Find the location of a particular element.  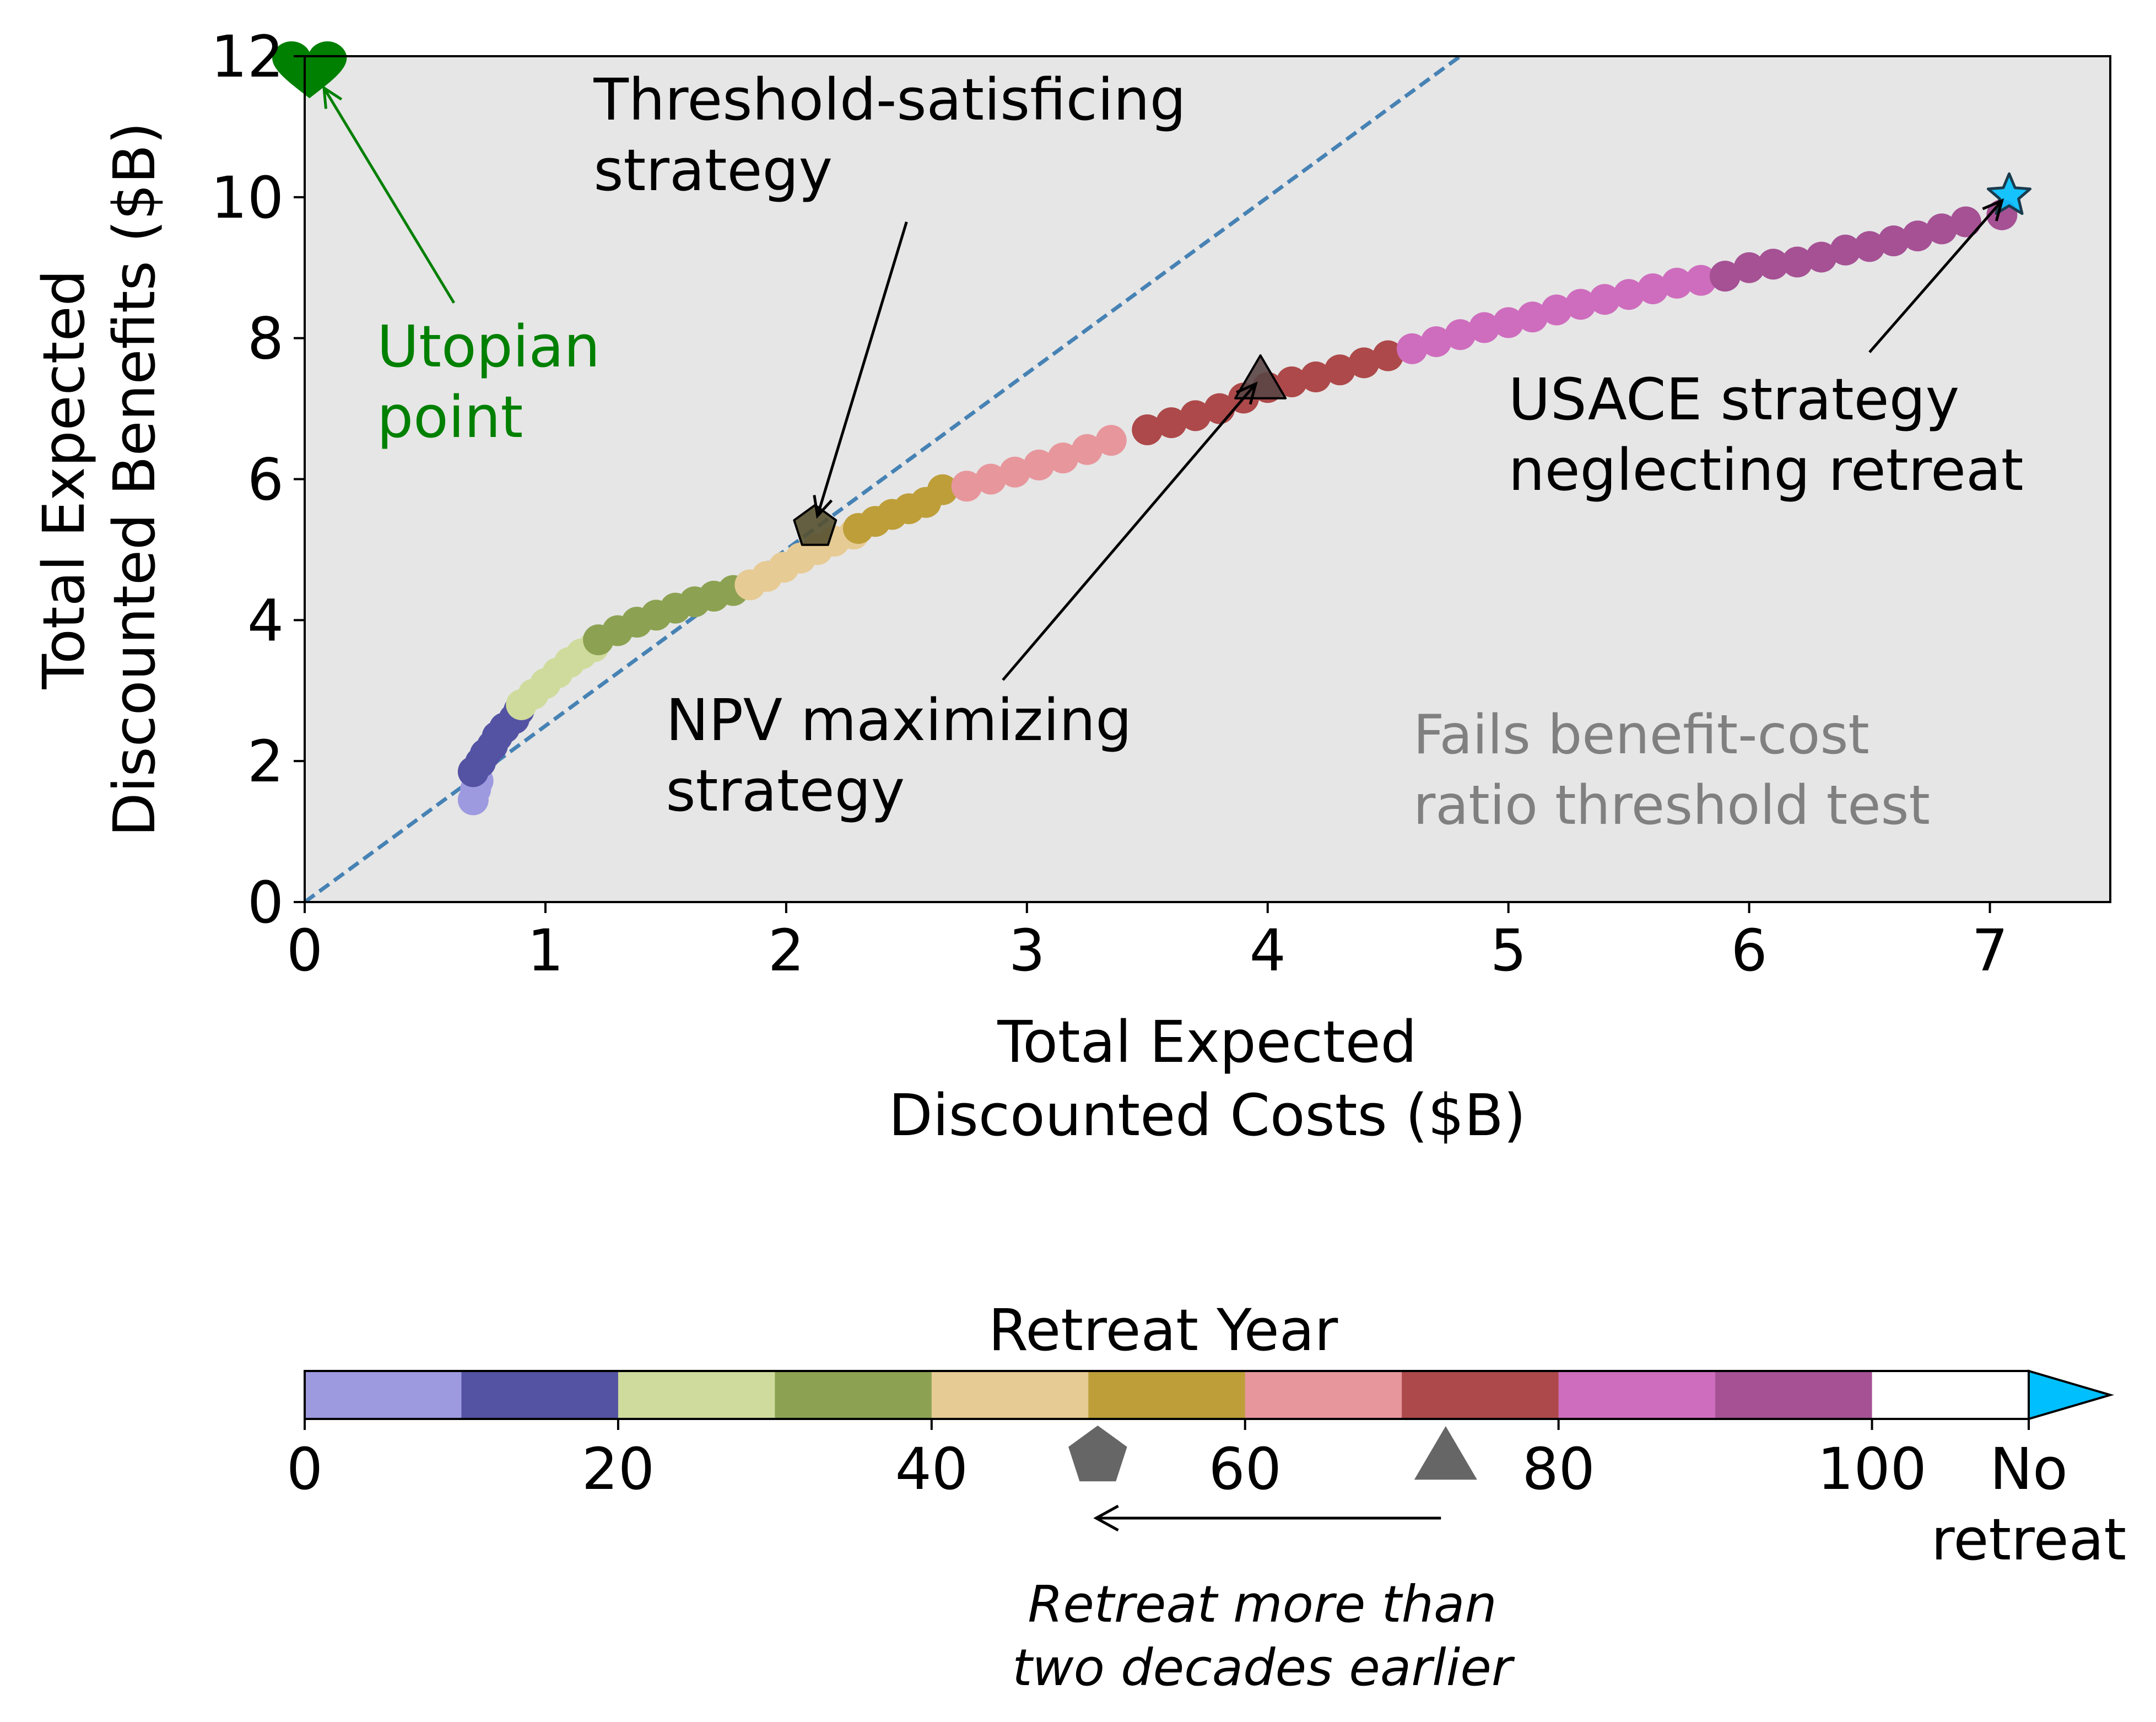

npv-annotation-arrowhead is located at coordinates (1247, 393).